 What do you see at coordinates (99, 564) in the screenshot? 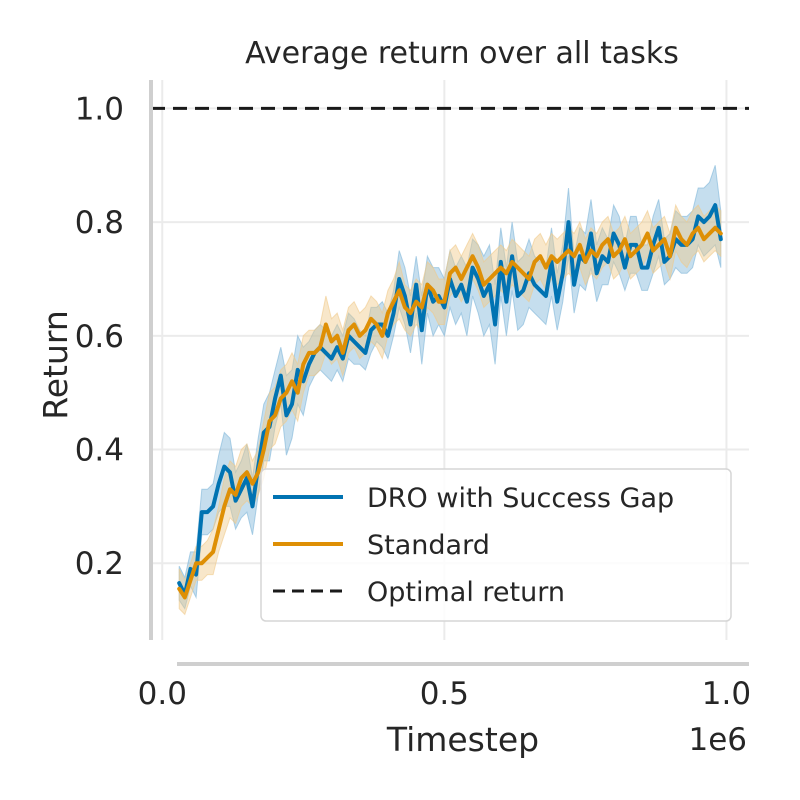
I see `y-tick-label-0: 0.2` at bounding box center [99, 564].